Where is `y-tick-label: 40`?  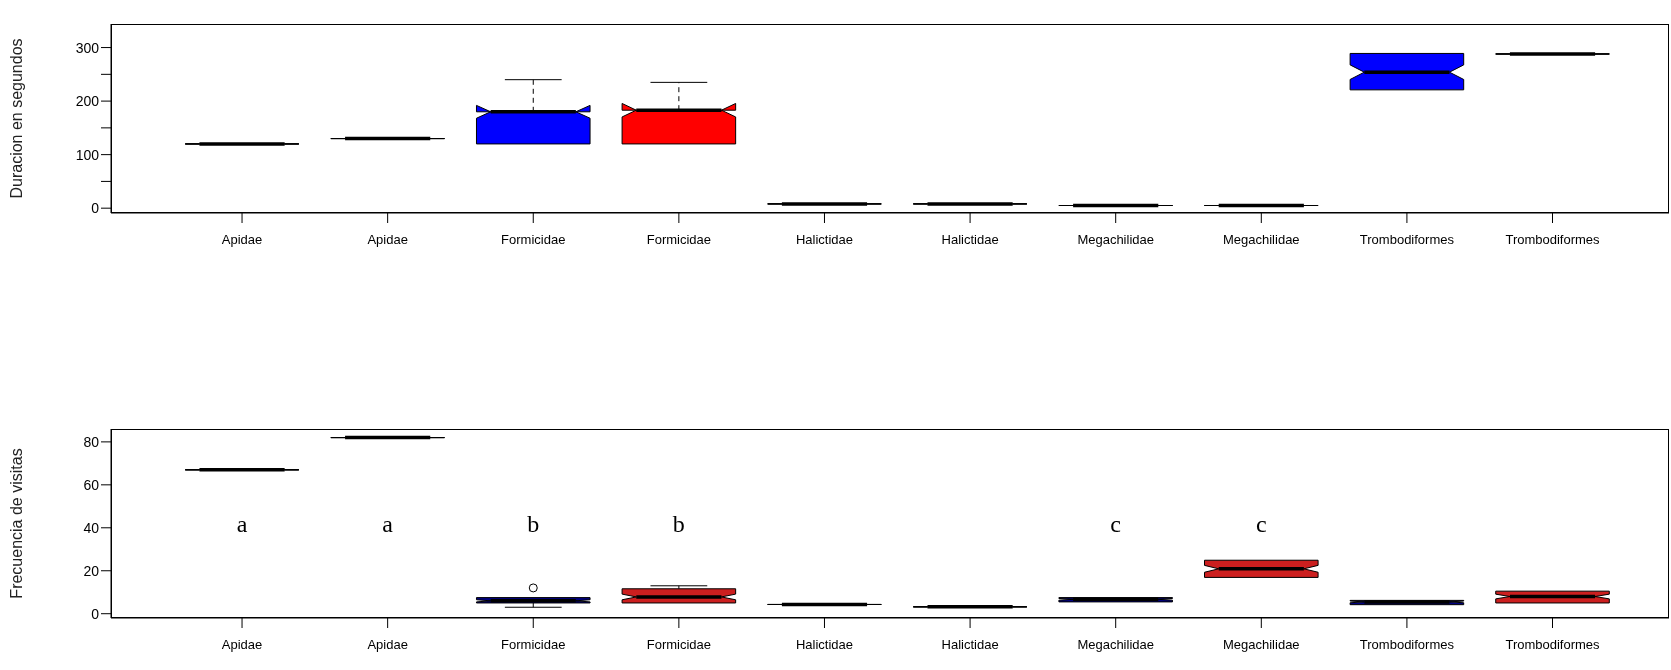
y-tick-label: 40 is located at coordinates (91, 527).